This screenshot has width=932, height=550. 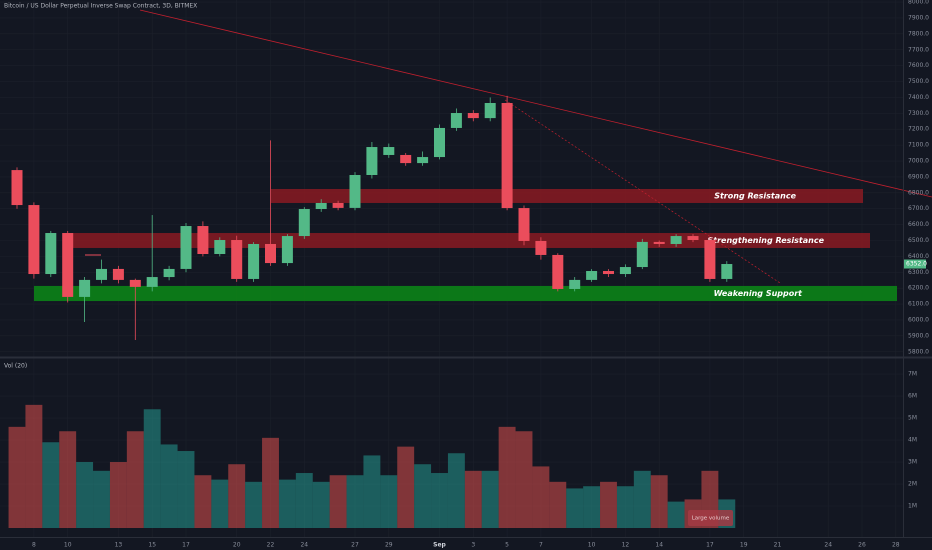 I want to click on last-price-label: 6352.0, so click(x=916, y=264).